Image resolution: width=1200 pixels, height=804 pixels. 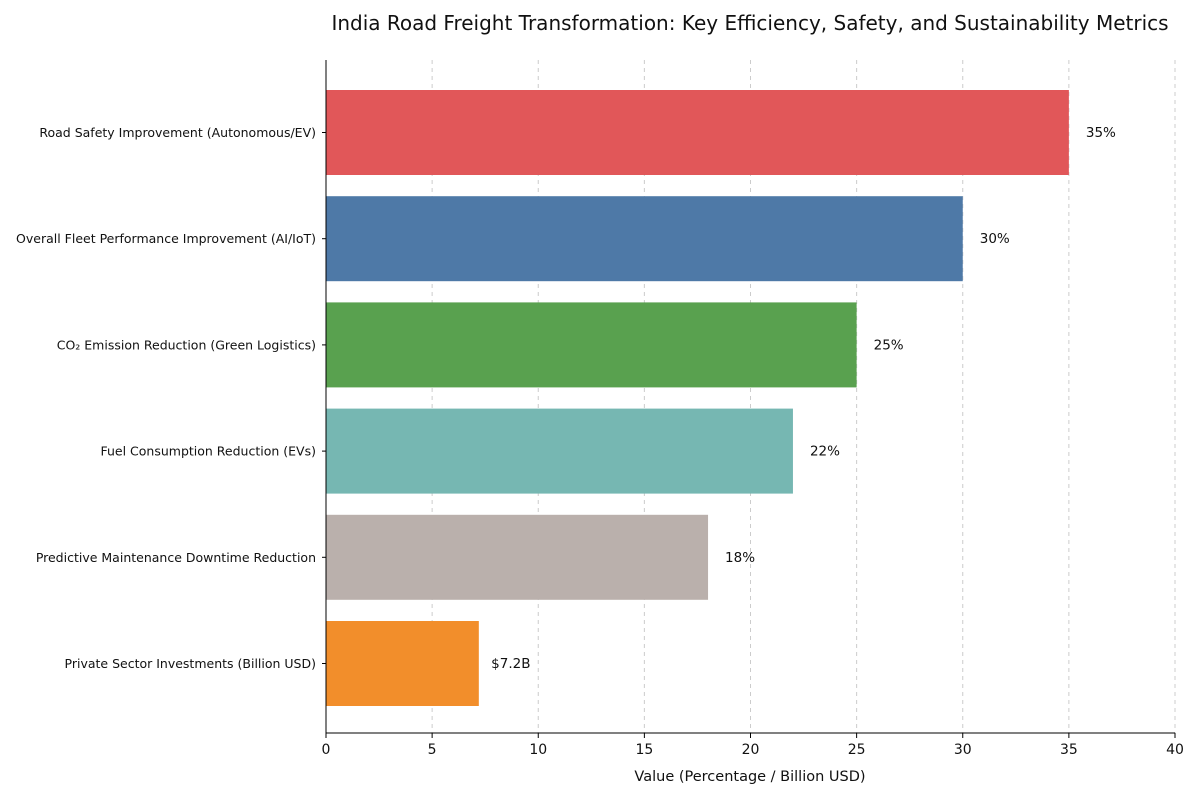 What do you see at coordinates (749, 777) in the screenshot?
I see `x-axis-title: Value (Percentage / Billion USD)` at bounding box center [749, 777].